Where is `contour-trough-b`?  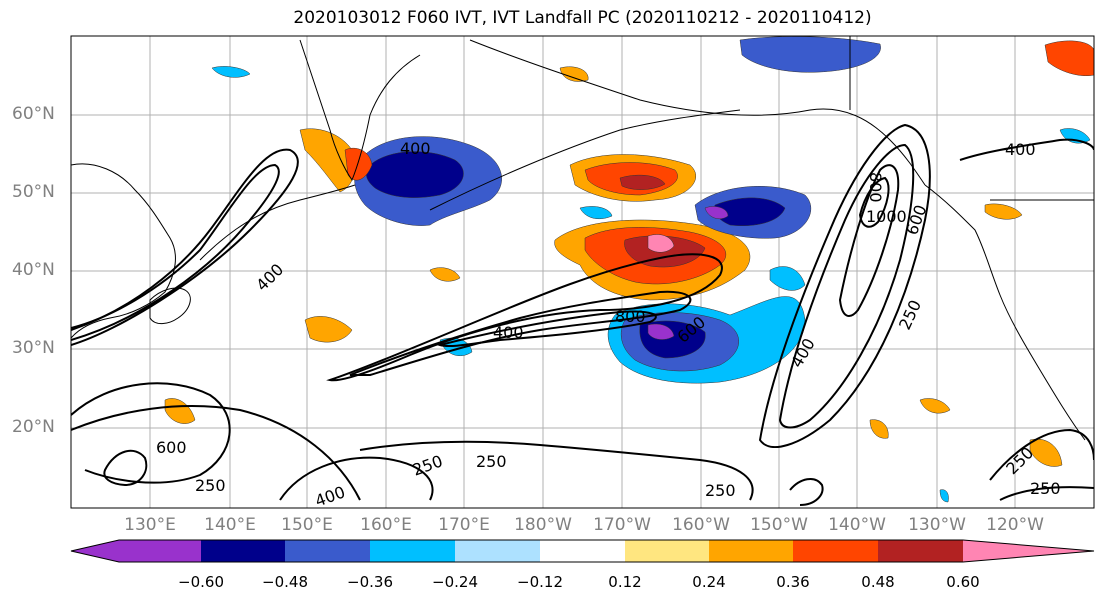 contour-trough-b is located at coordinates (125, 468).